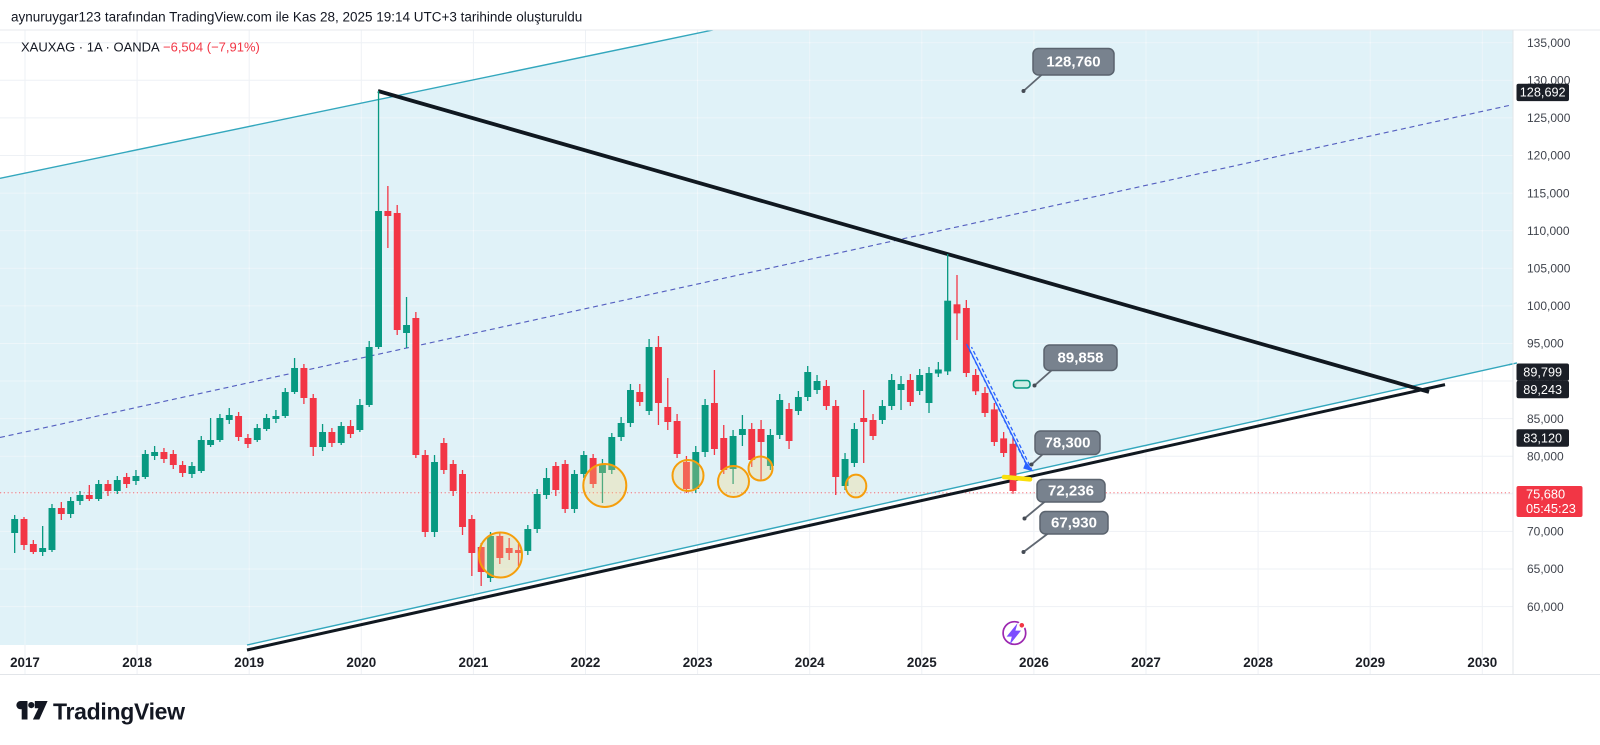 This screenshot has height=745, width=1600. What do you see at coordinates (249, 662) in the screenshot?
I see `svg-text: 2019` at bounding box center [249, 662].